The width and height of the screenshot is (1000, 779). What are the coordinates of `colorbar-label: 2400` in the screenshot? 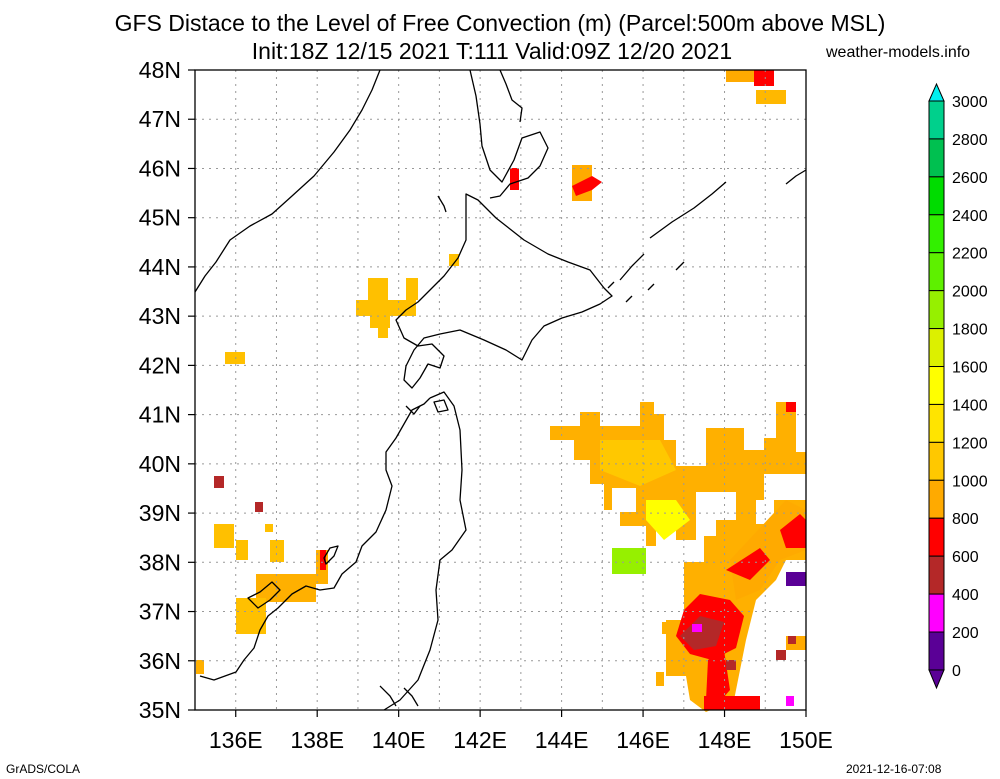 It's located at (970, 216).